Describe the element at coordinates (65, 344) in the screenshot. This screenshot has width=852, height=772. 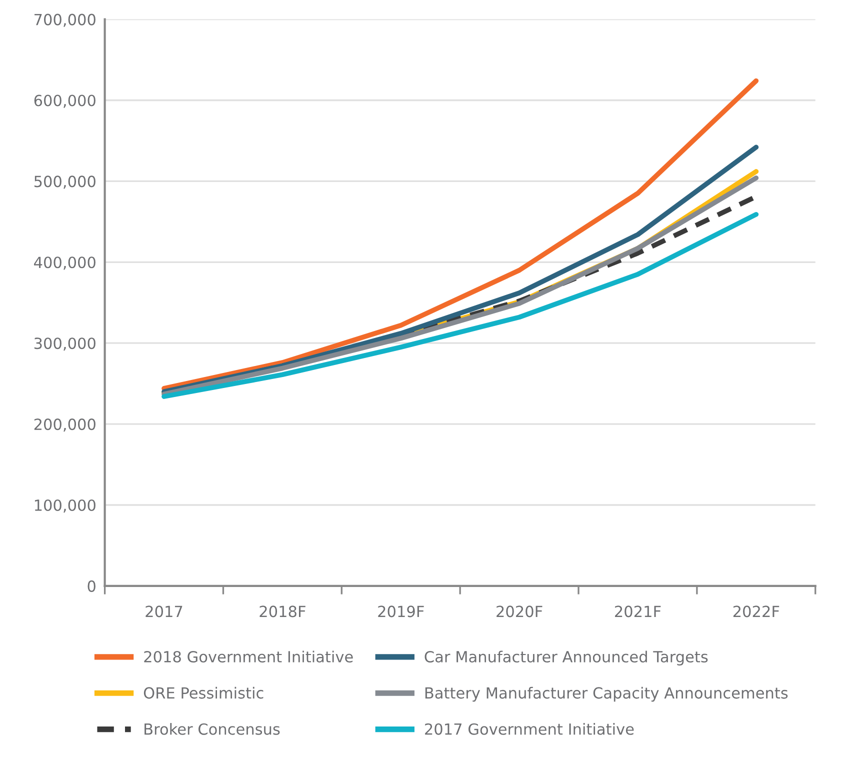
I see `y-tick-label: 300,000` at that location.